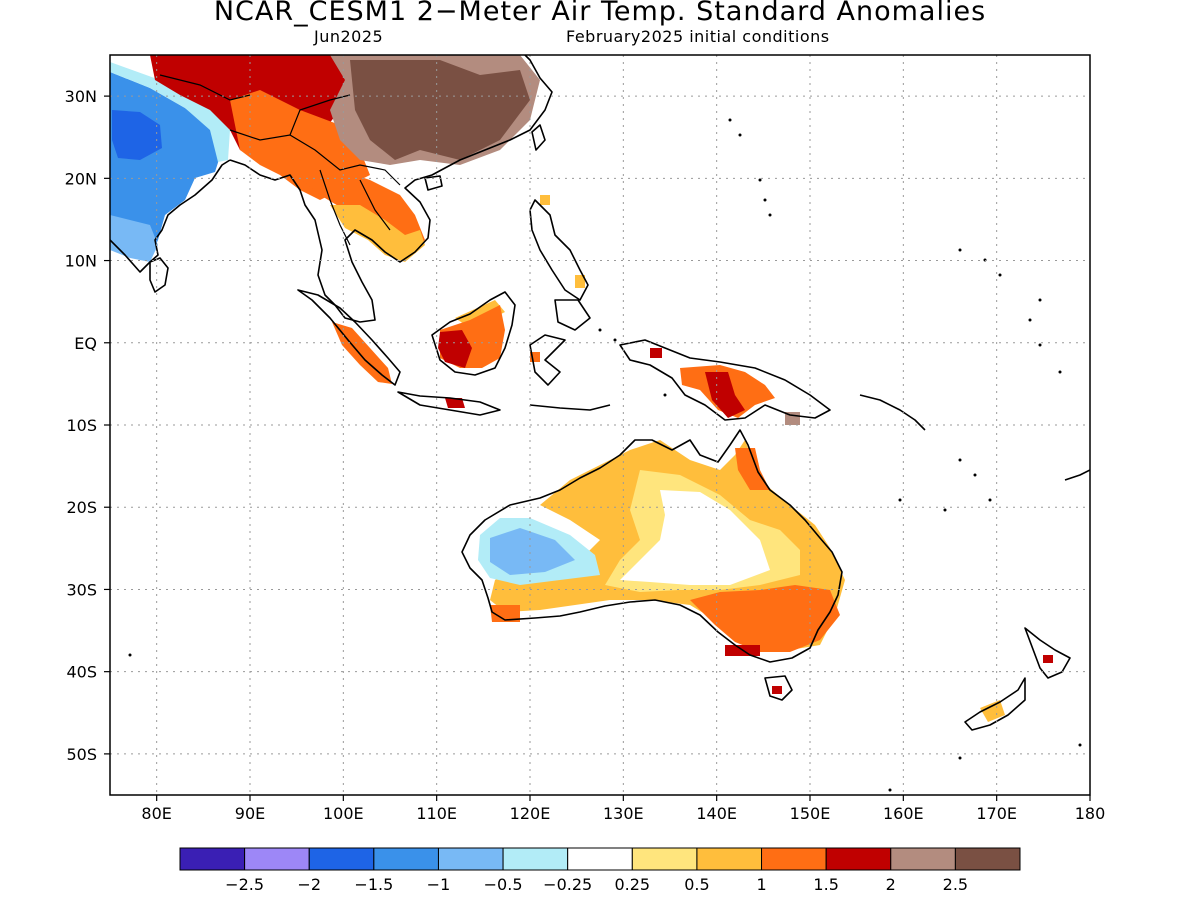 Image resolution: width=1200 pixels, height=900 pixels. What do you see at coordinates (567, 884) in the screenshot?
I see `colorbar-label: −0.25` at bounding box center [567, 884].